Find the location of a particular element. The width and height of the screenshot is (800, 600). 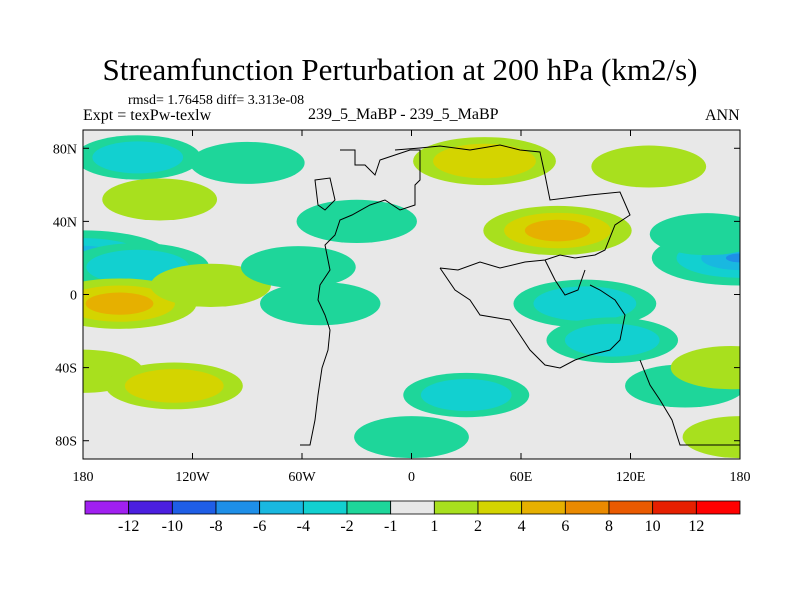

colorbar-label: 8 is located at coordinates (609, 526).